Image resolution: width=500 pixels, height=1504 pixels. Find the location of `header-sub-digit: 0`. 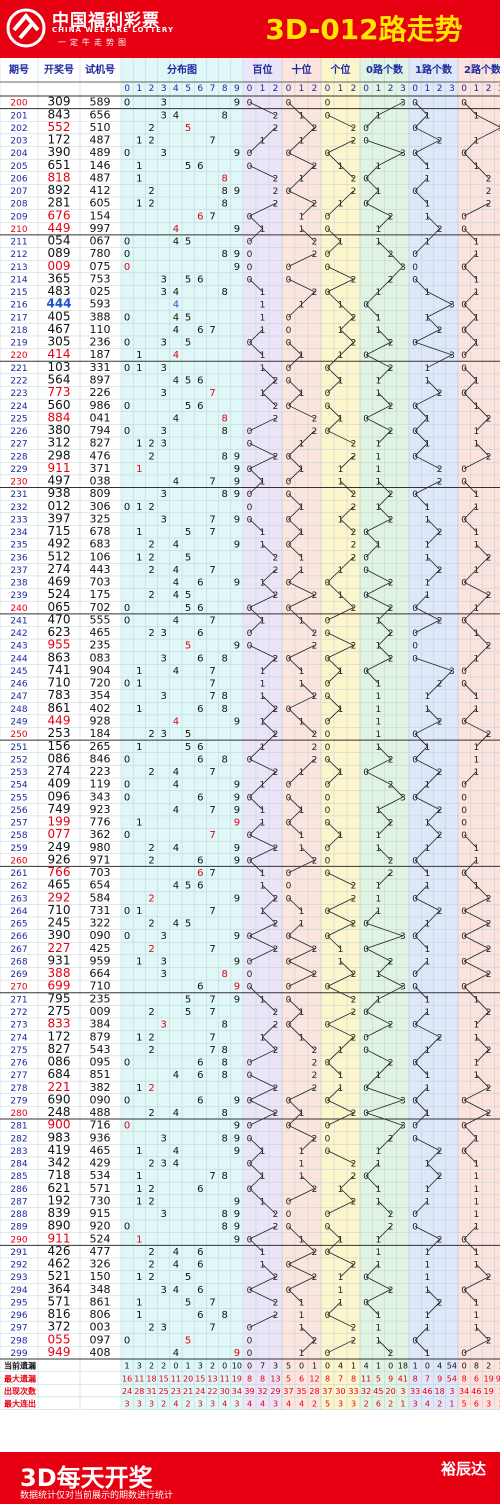

header-sub-digit: 0 is located at coordinates (464, 89).